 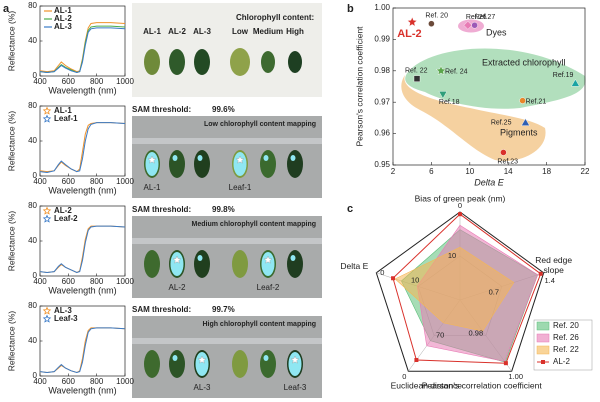 I want to click on grid-polygon, so click(x=460, y=291).